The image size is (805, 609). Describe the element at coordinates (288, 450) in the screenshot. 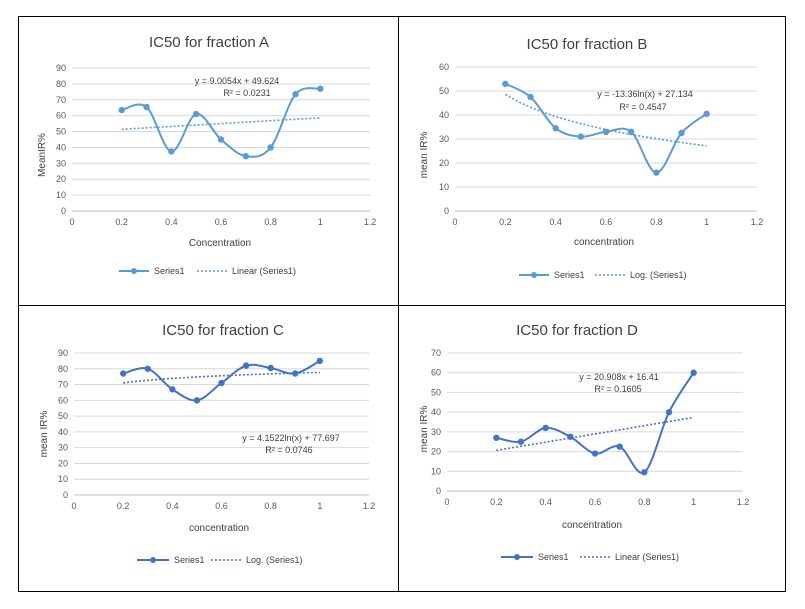

I see `r-squared-label: R² = 0.0746` at that location.